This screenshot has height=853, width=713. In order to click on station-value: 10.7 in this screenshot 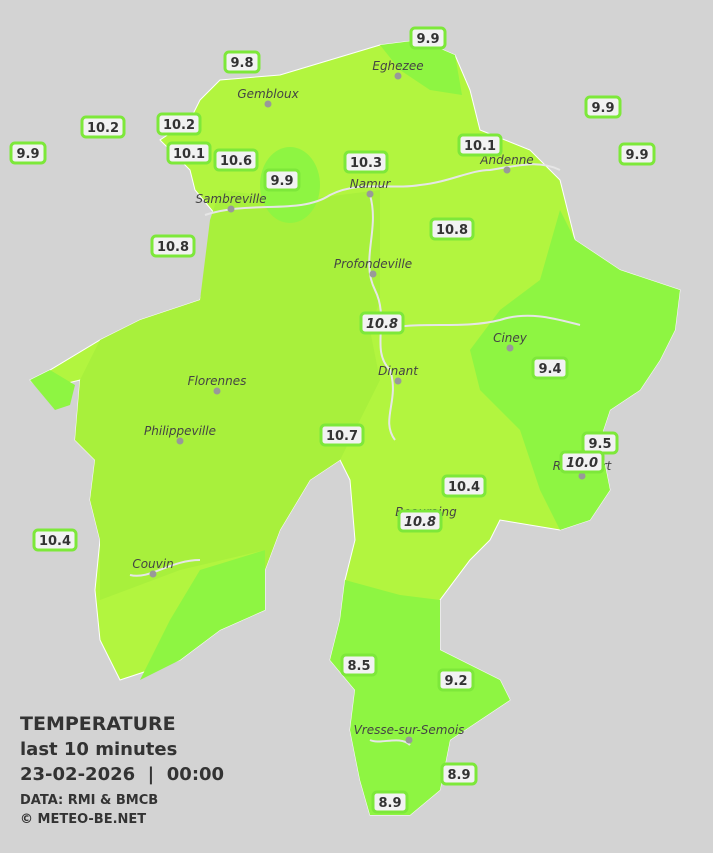, I will do `click(342, 436)`.